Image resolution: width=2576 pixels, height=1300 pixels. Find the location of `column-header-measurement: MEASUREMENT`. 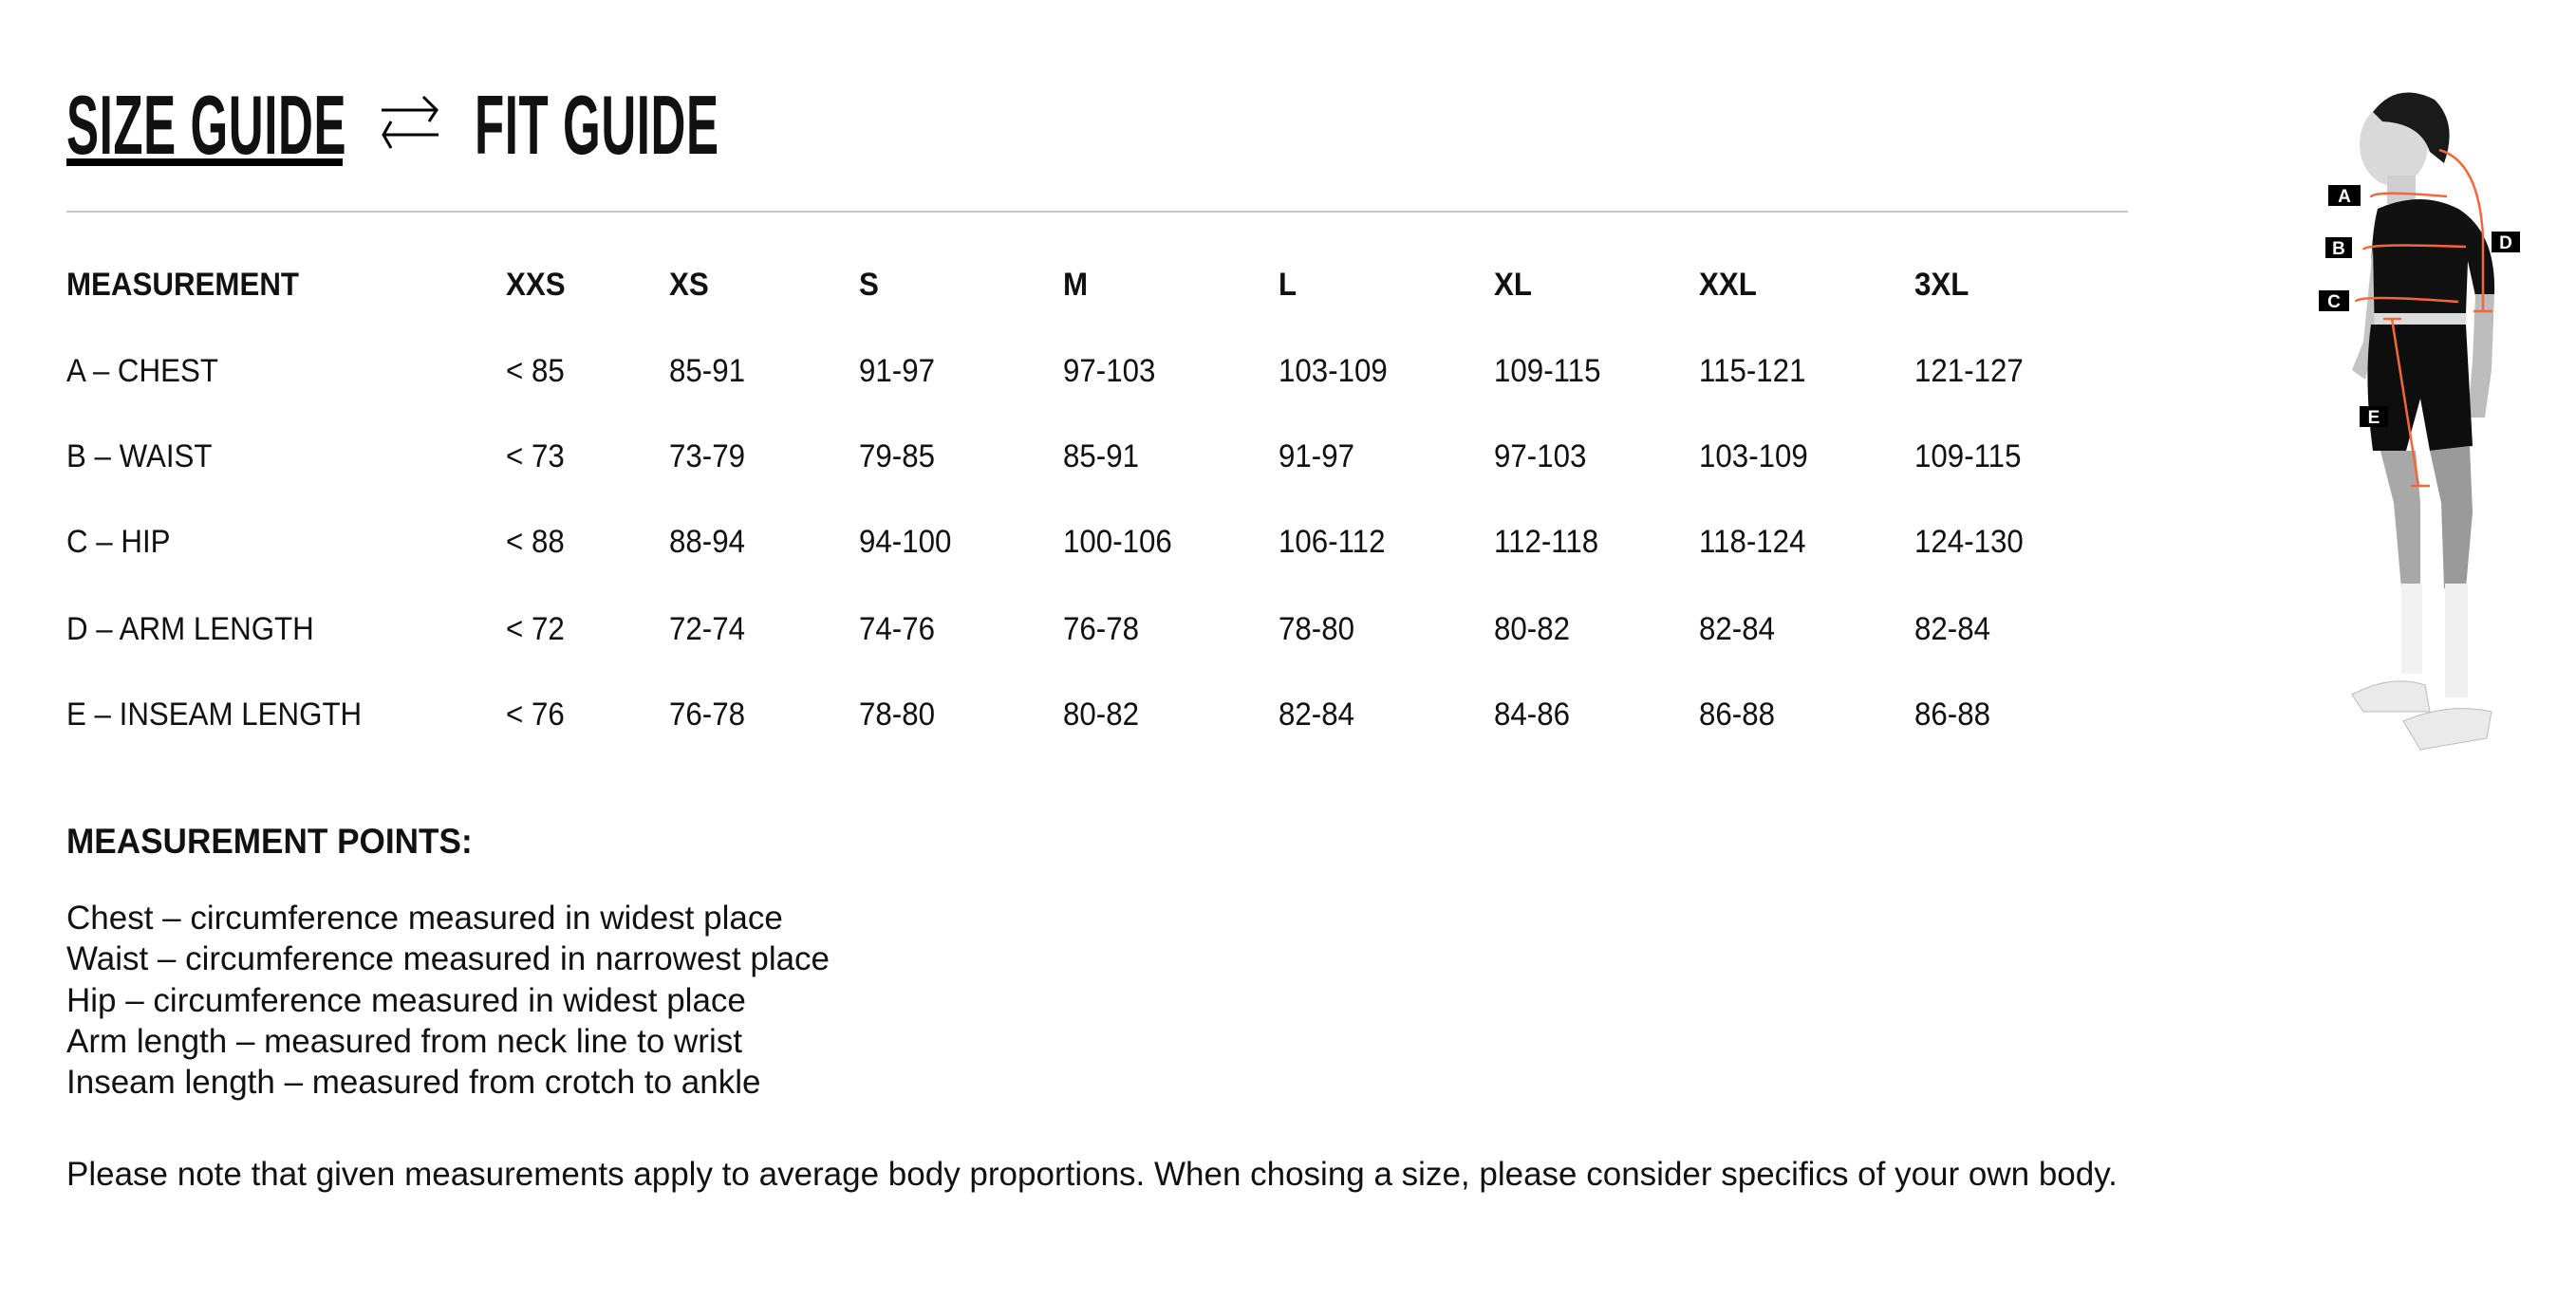

column-header-measurement: MEASUREMENT is located at coordinates (183, 285).